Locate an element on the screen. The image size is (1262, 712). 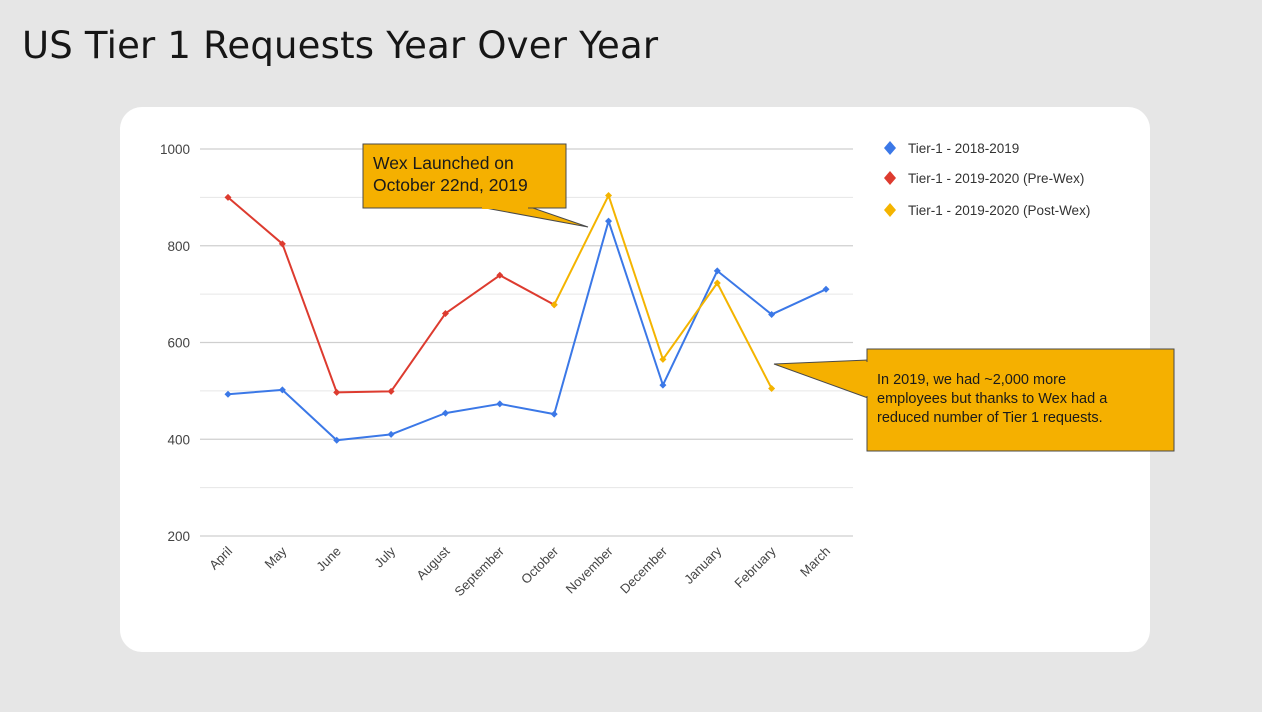
note-callout-seam is located at coordinates (867, 379).